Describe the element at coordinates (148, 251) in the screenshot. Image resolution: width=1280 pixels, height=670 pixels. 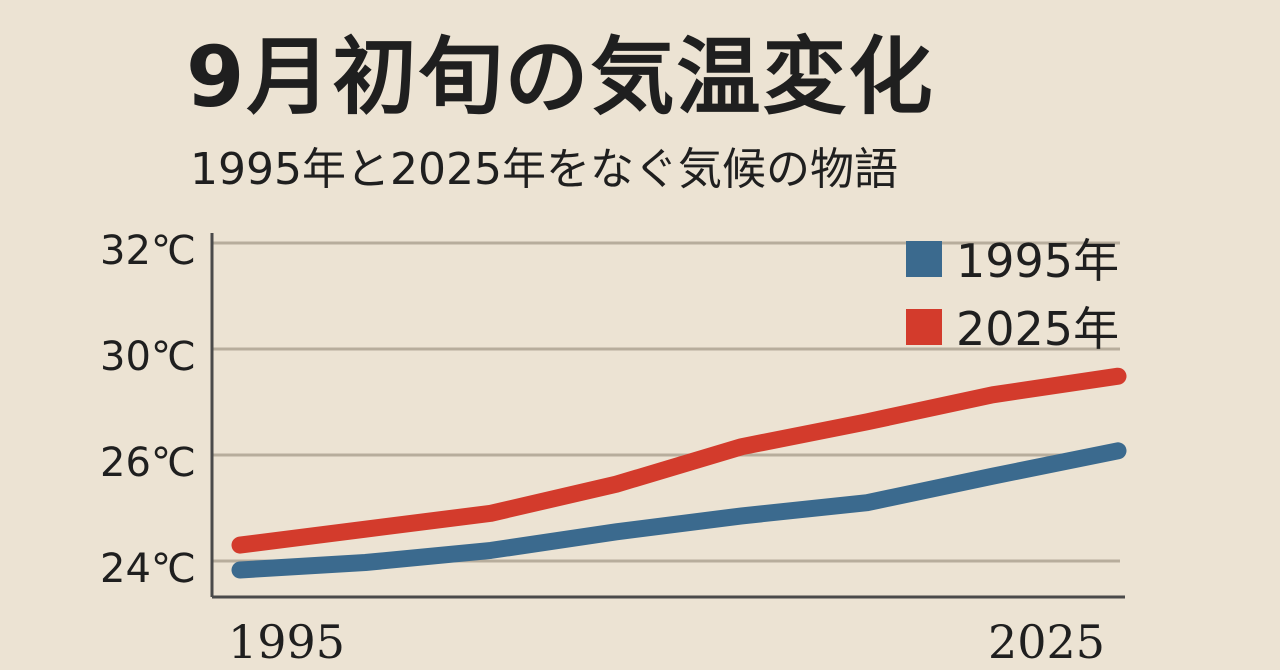
I see `y-tick-label-32: 32℃` at that location.